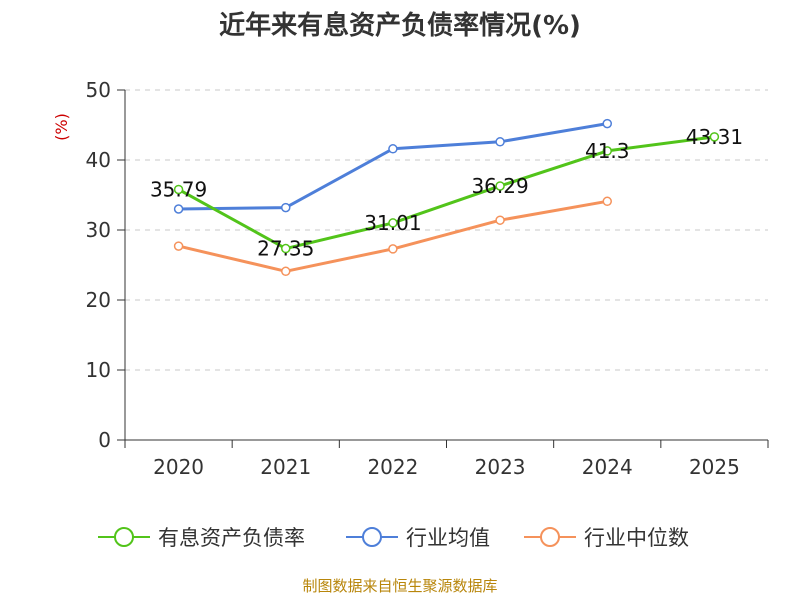 This screenshot has height=600, width=800. I want to click on legend-item: 行业中位数, so click(606, 538).